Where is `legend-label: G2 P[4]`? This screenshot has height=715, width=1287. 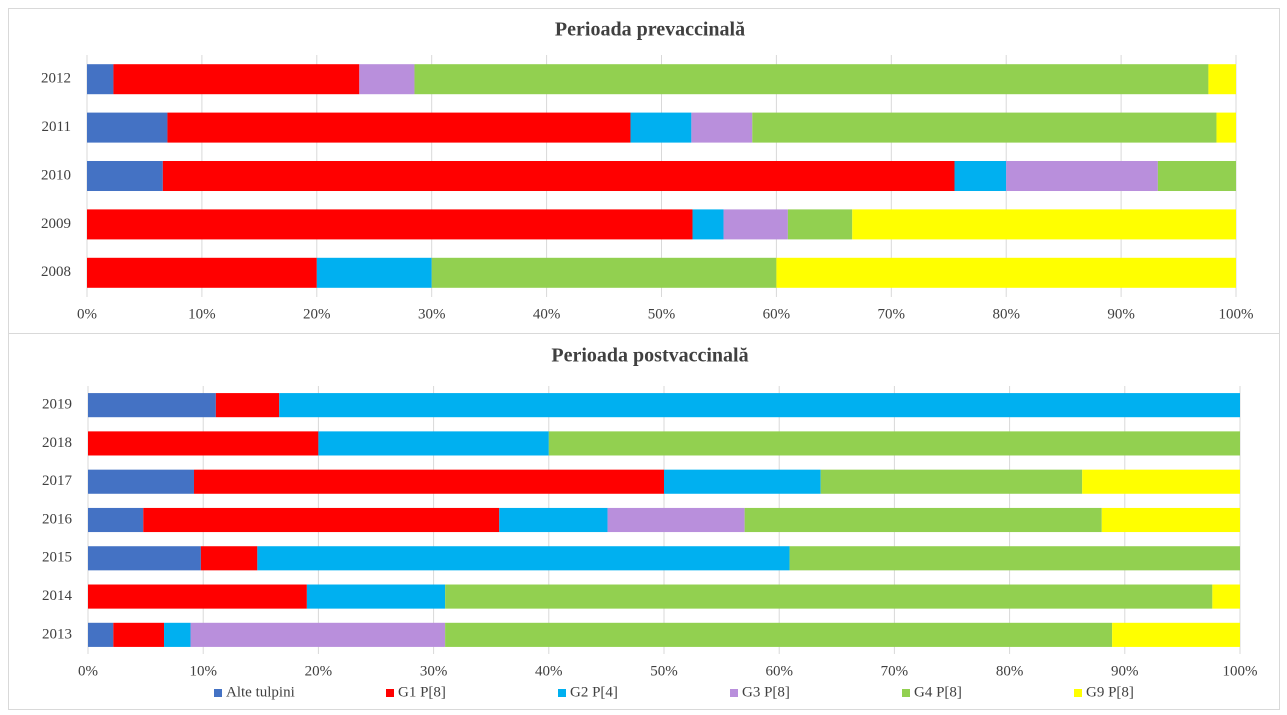 legend-label: G2 P[4] is located at coordinates (594, 692).